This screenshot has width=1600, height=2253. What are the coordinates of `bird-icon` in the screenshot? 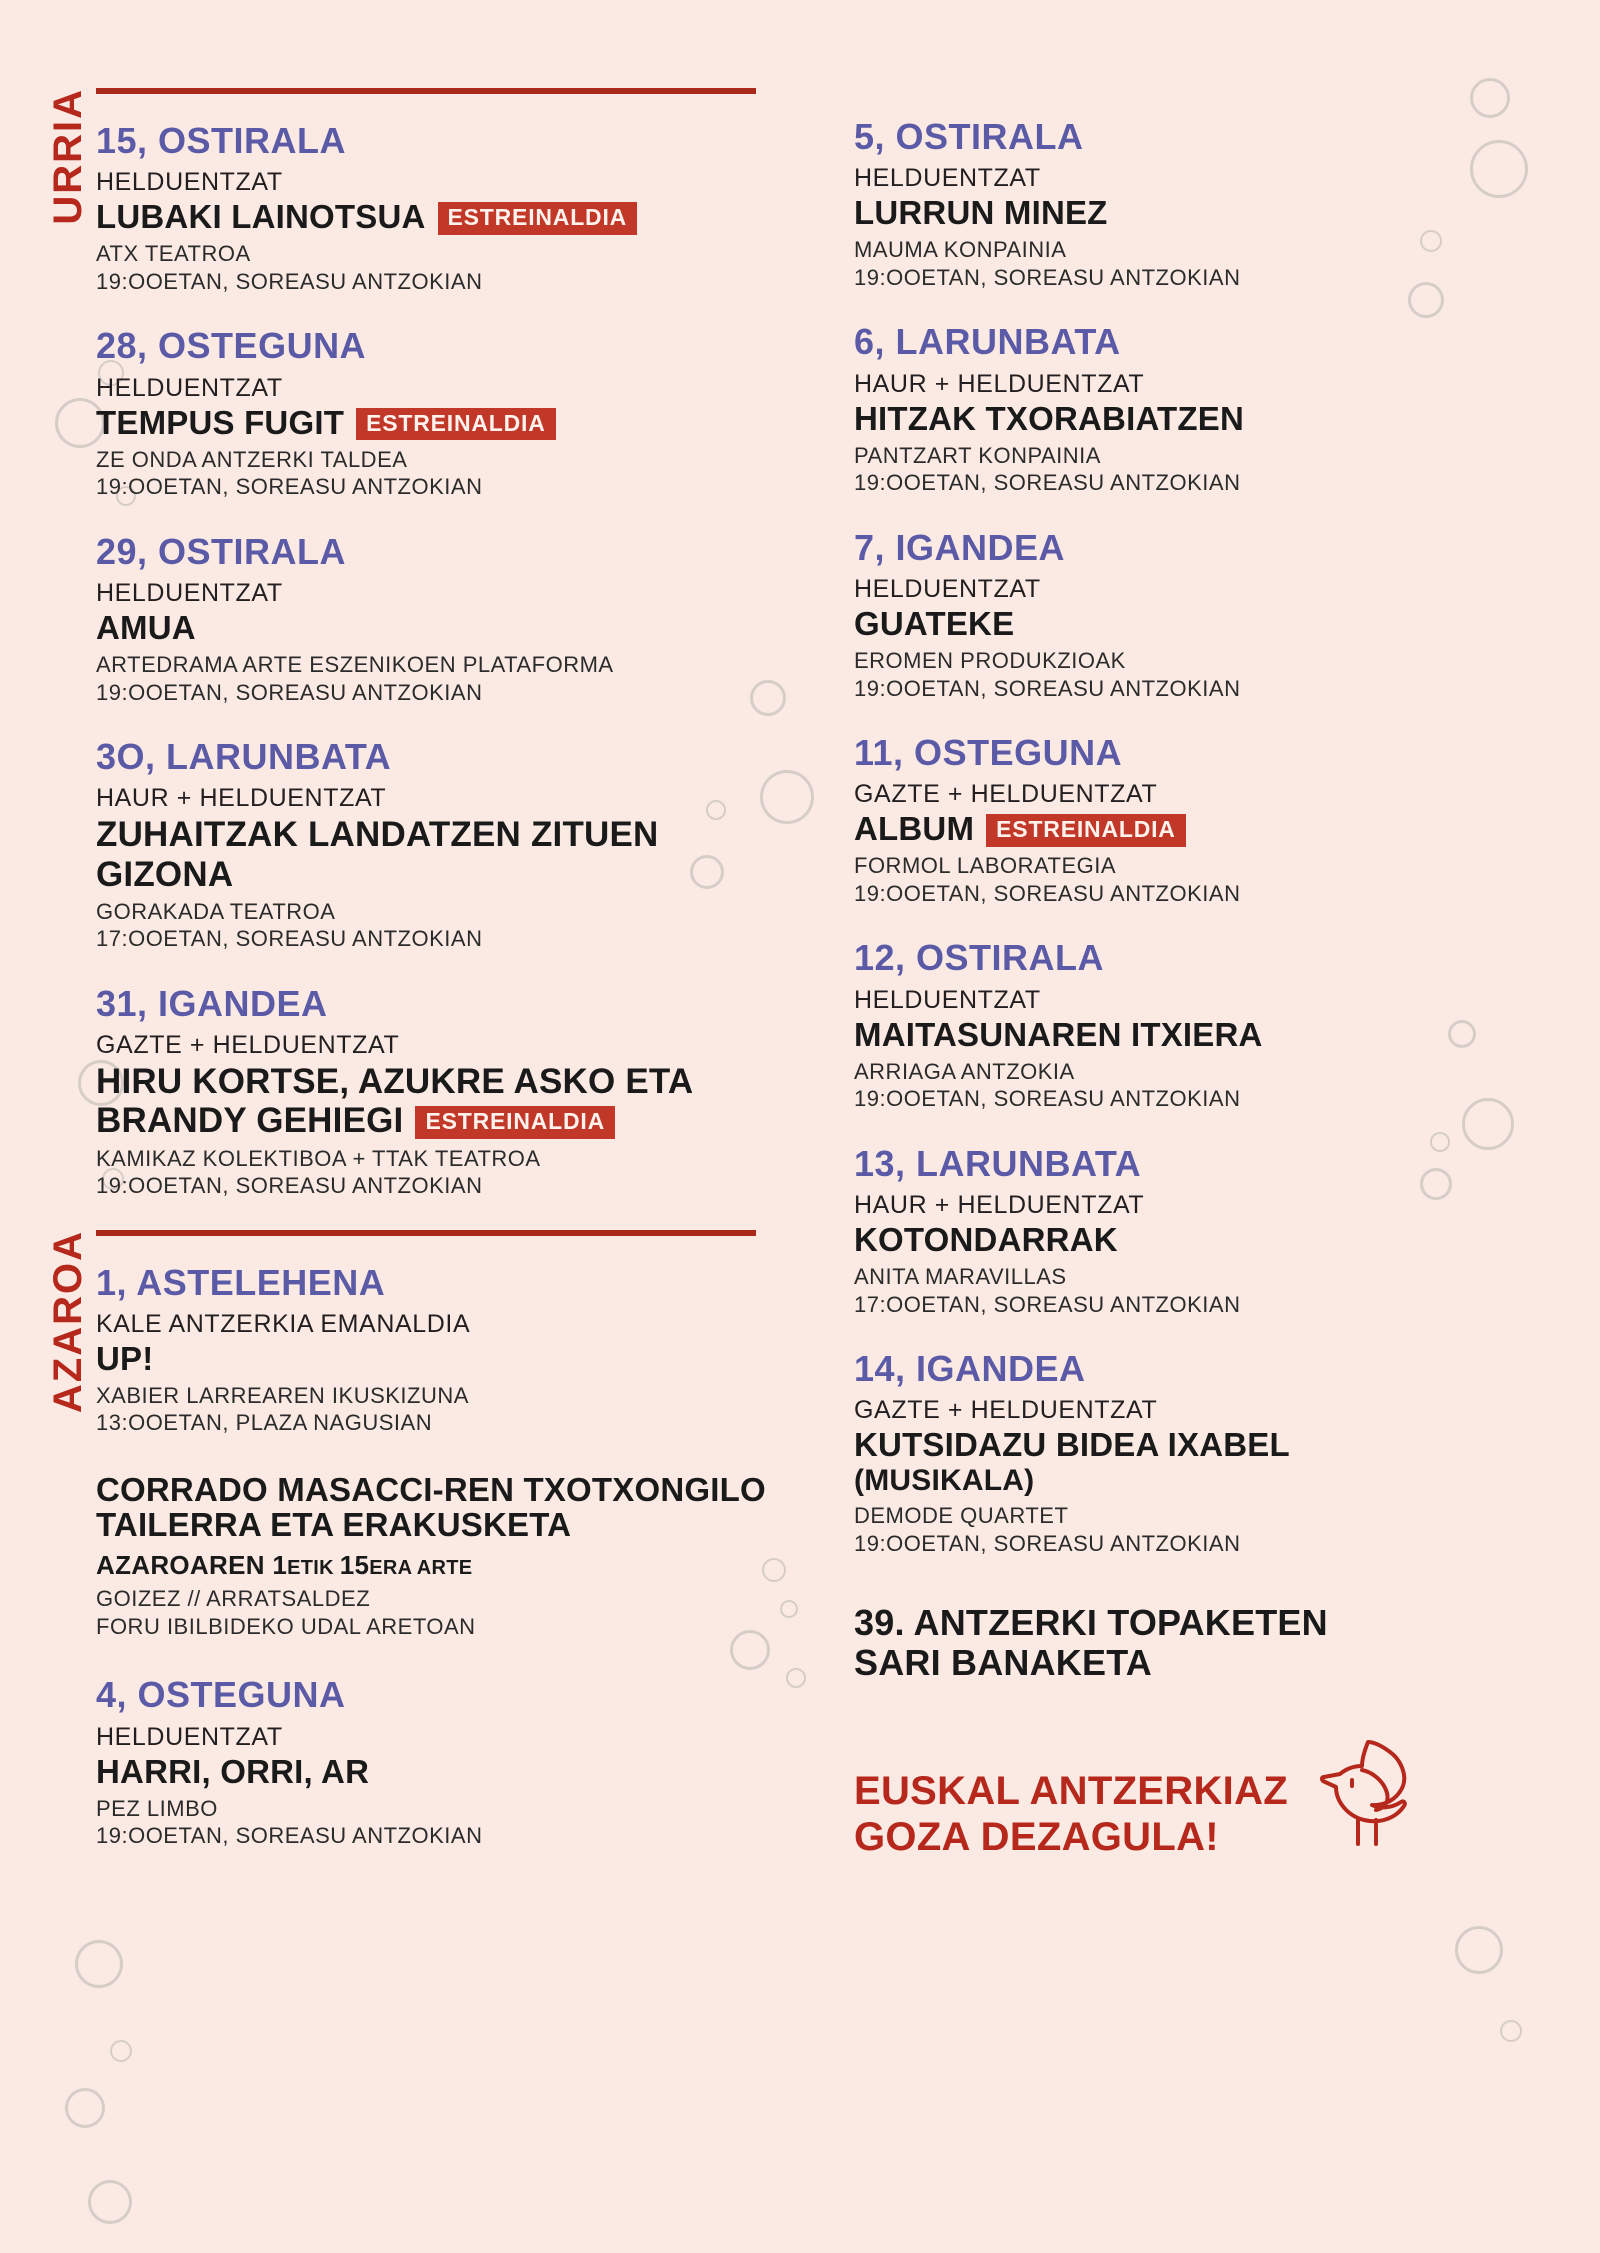 It's located at (1366, 1792).